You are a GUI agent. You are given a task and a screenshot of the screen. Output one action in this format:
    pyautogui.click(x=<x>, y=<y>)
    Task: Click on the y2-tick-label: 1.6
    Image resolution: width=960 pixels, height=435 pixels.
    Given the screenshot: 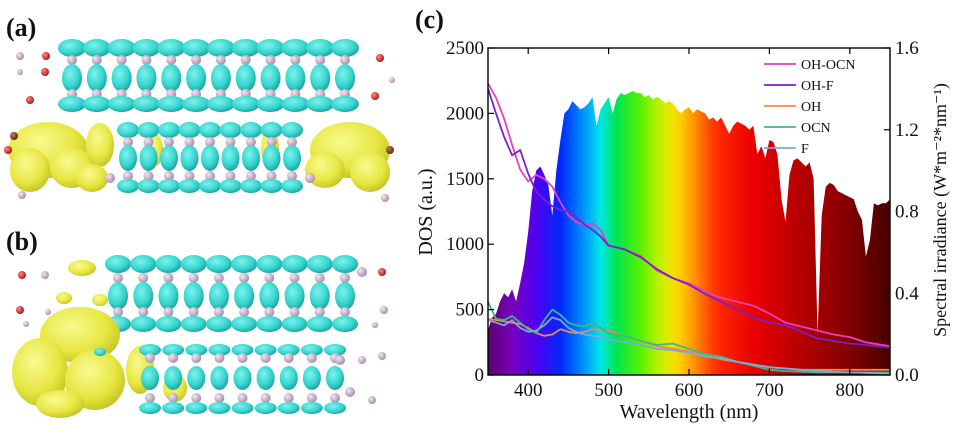 What is the action you would take?
    pyautogui.click(x=907, y=48)
    